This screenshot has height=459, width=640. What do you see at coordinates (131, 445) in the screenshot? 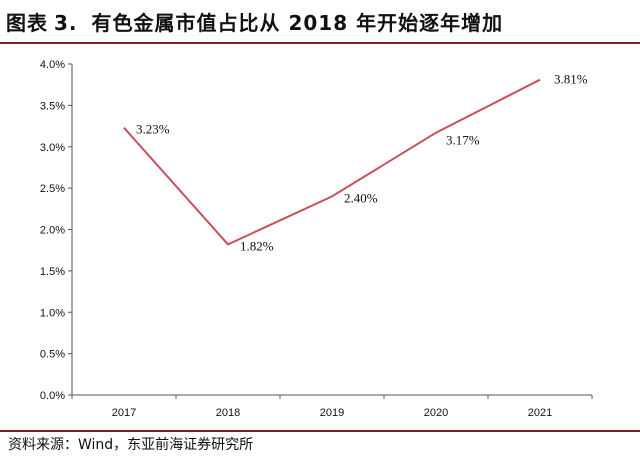
I see `source-note: 资料来源：Wind，东亚前海证券研究所` at bounding box center [131, 445].